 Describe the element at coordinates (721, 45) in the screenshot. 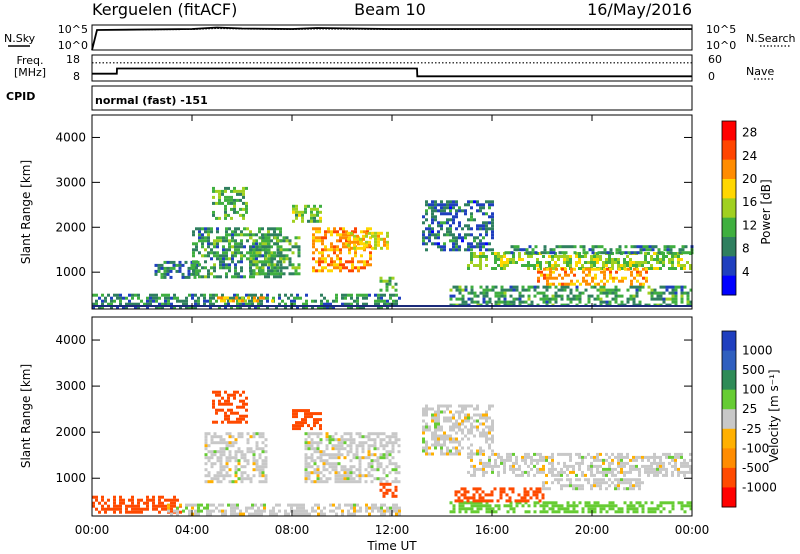

I see `noise-right-tick-bottom: 10^0` at that location.